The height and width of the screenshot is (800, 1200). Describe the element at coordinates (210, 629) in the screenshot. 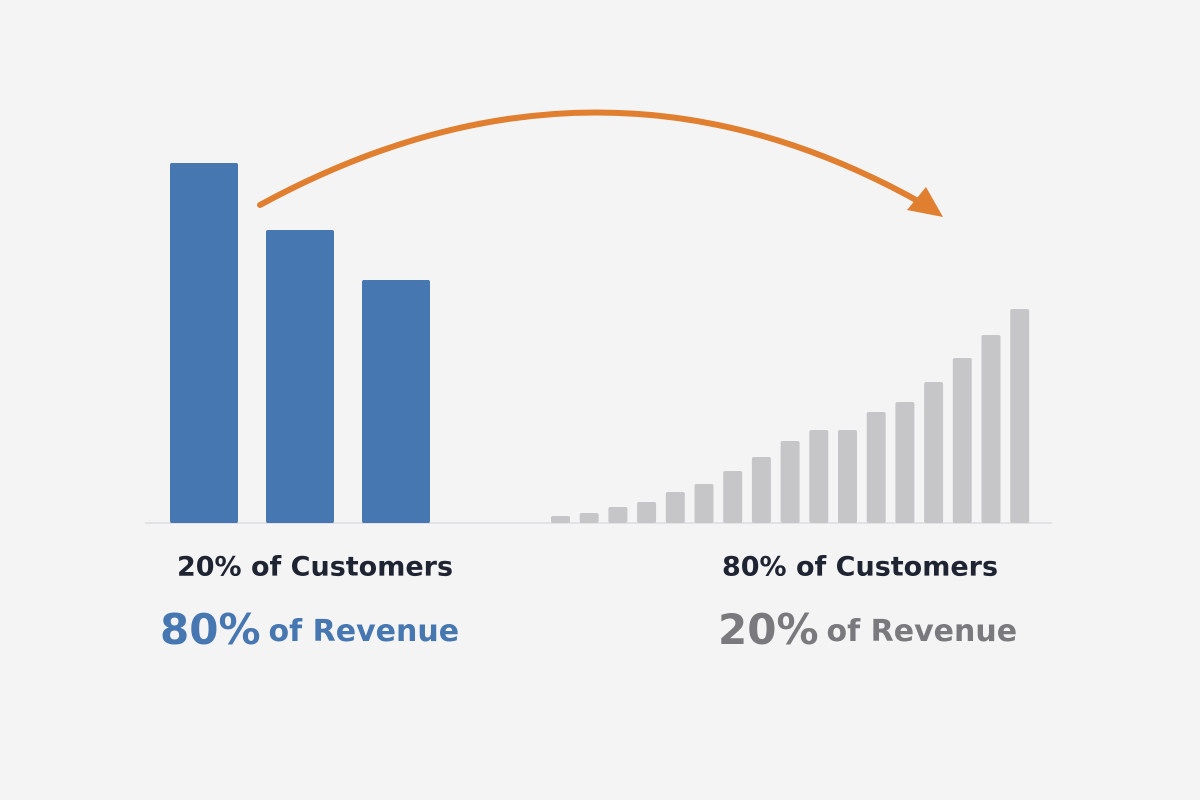

I see `highlight-value: 80%` at that location.